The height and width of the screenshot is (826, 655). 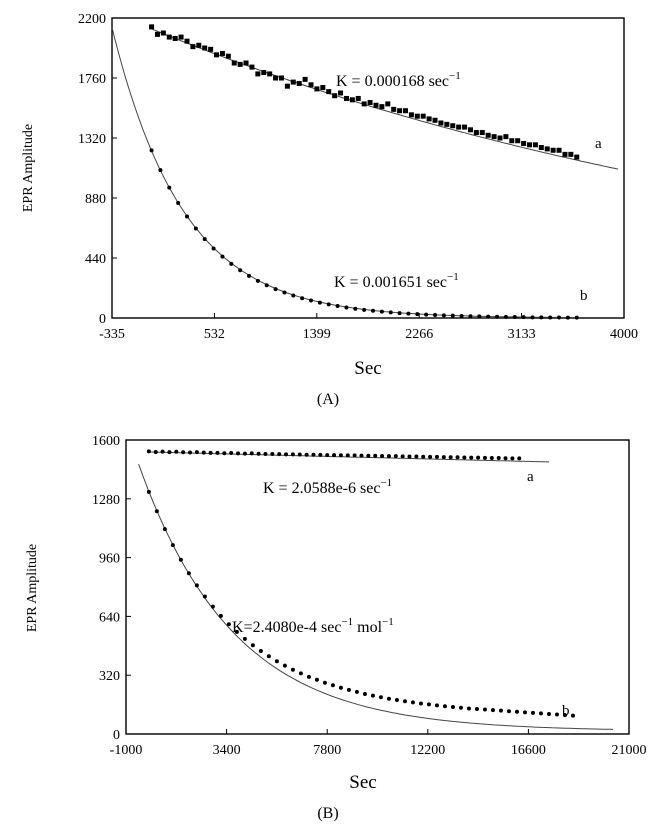 I want to click on annotation-exponent: −1, so click(x=455, y=76).